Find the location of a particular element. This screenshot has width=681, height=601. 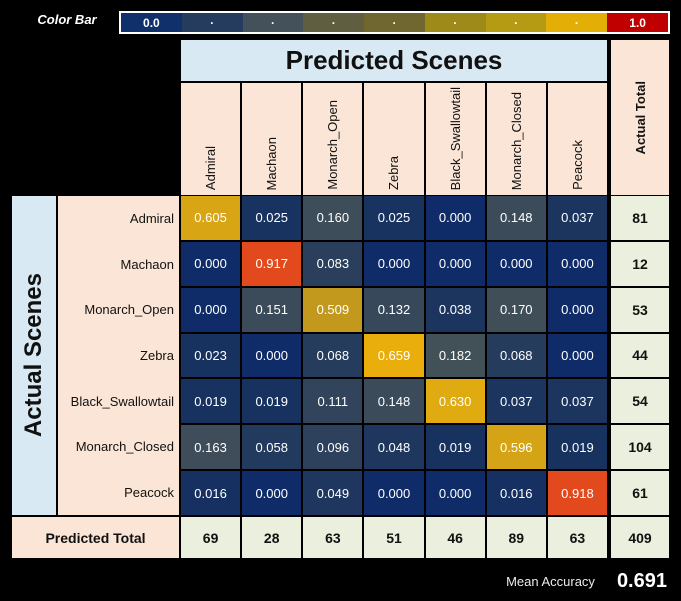

column-header-label: Admiral is located at coordinates (211, 167).